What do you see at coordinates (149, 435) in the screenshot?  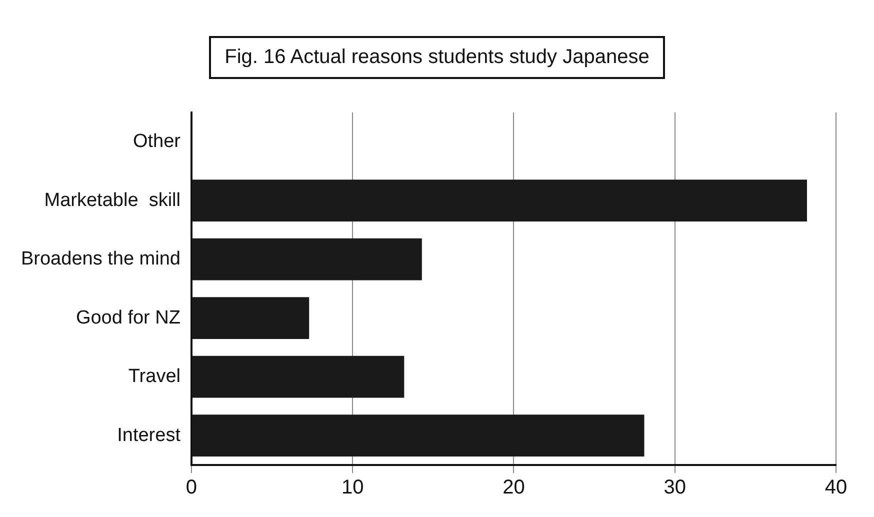 I see `y-tick-label: Interest` at bounding box center [149, 435].